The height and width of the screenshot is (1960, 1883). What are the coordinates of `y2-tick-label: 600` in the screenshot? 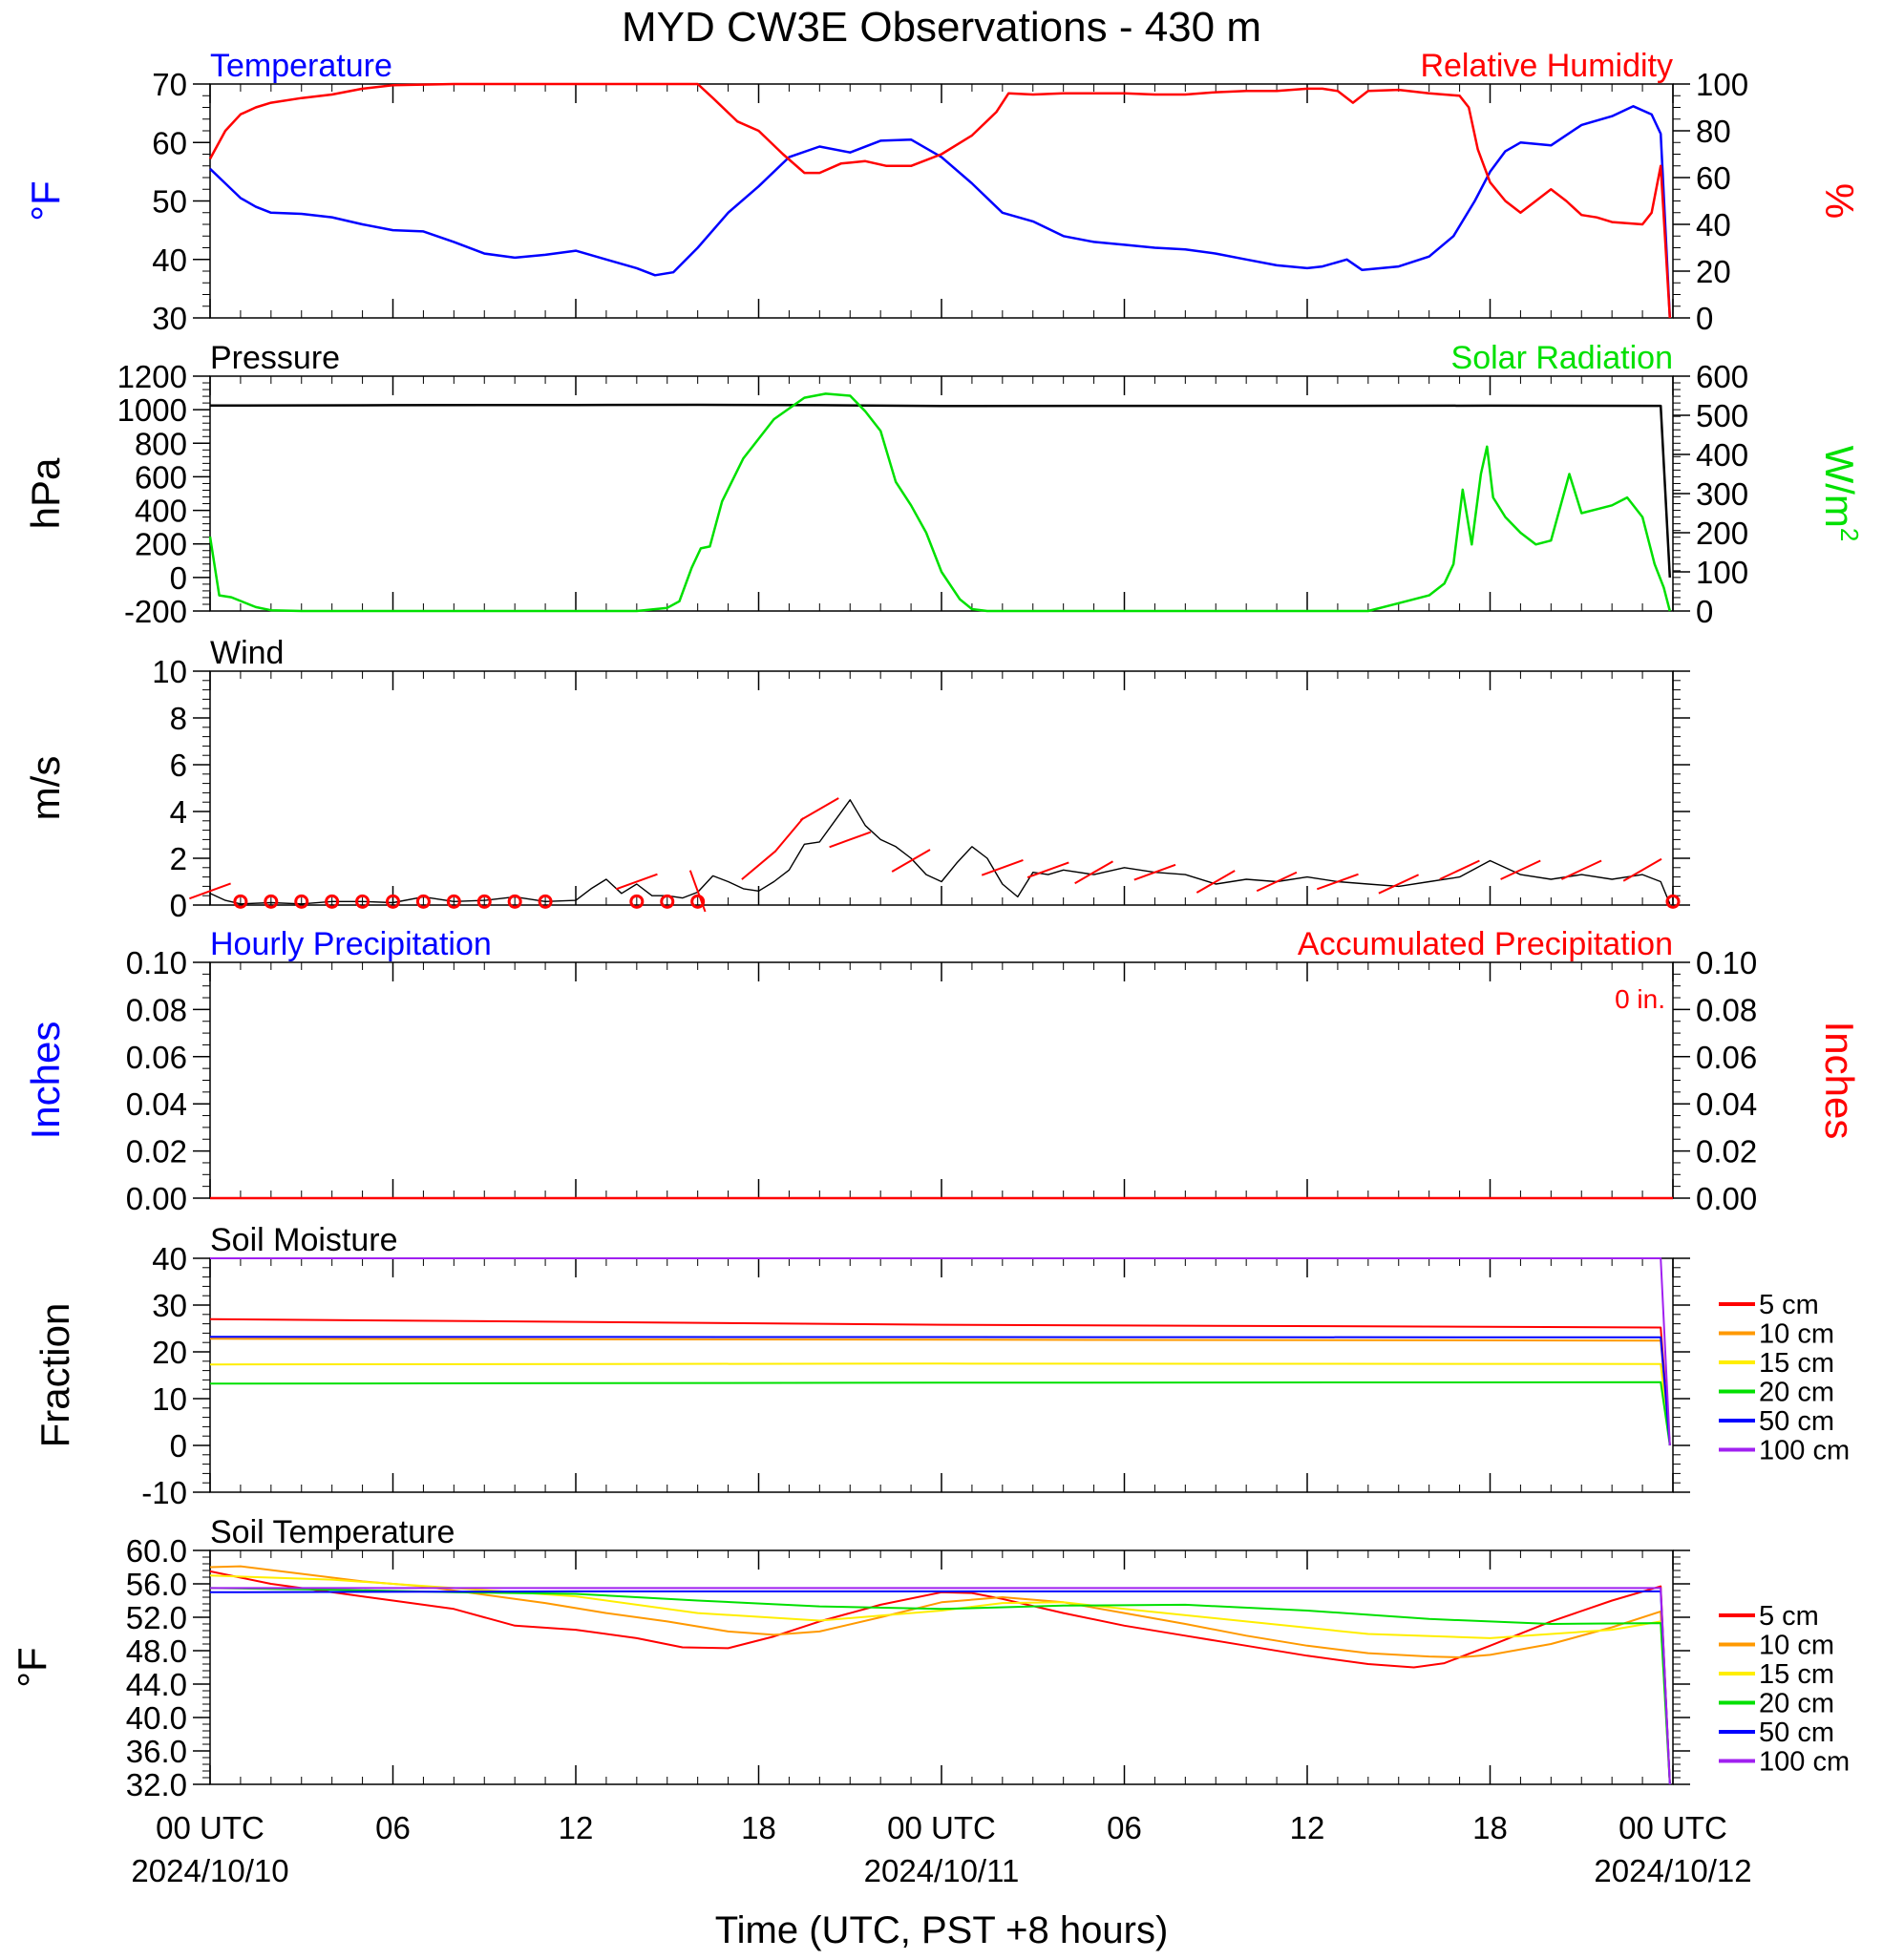 It's located at (1722, 376).